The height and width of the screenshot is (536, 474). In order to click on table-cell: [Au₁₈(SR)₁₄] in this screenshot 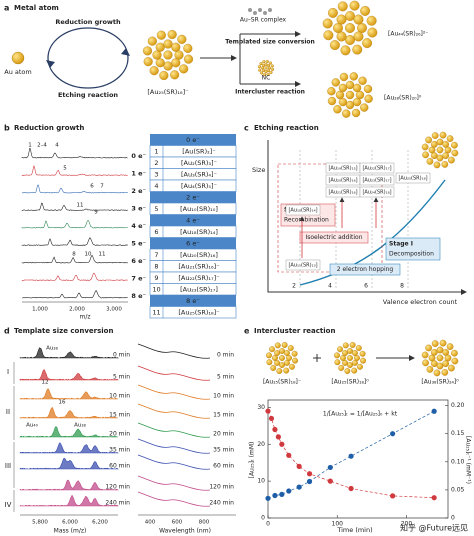, I will do `click(199, 232)`.